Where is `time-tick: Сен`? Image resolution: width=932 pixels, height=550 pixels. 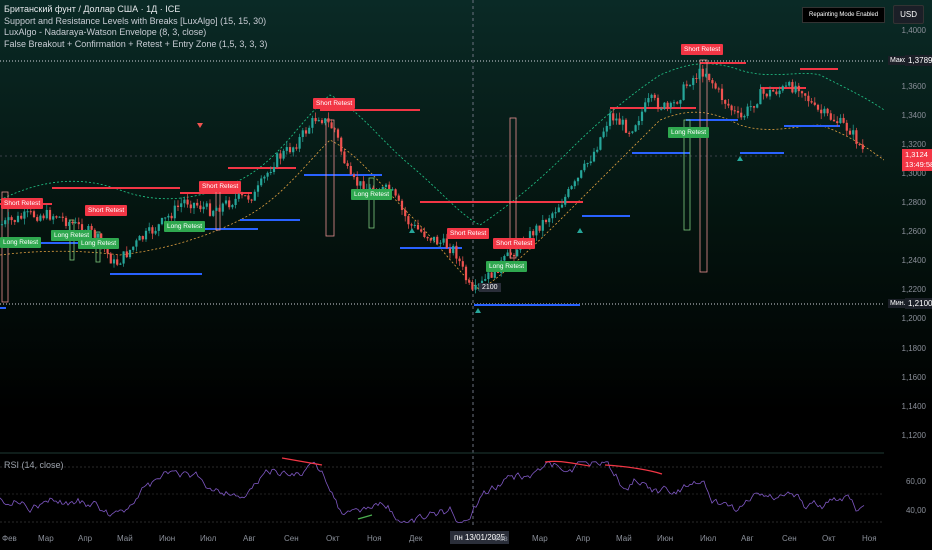 time-tick: Сен is located at coordinates (291, 538).